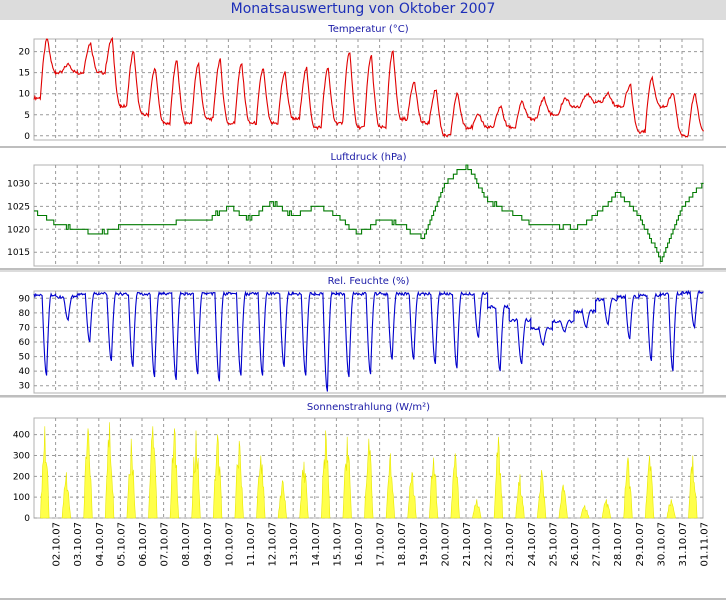 The width and height of the screenshot is (726, 600). Describe the element at coordinates (532, 544) in the screenshot. I see `x-tick-label: 24.10.07` at that location.